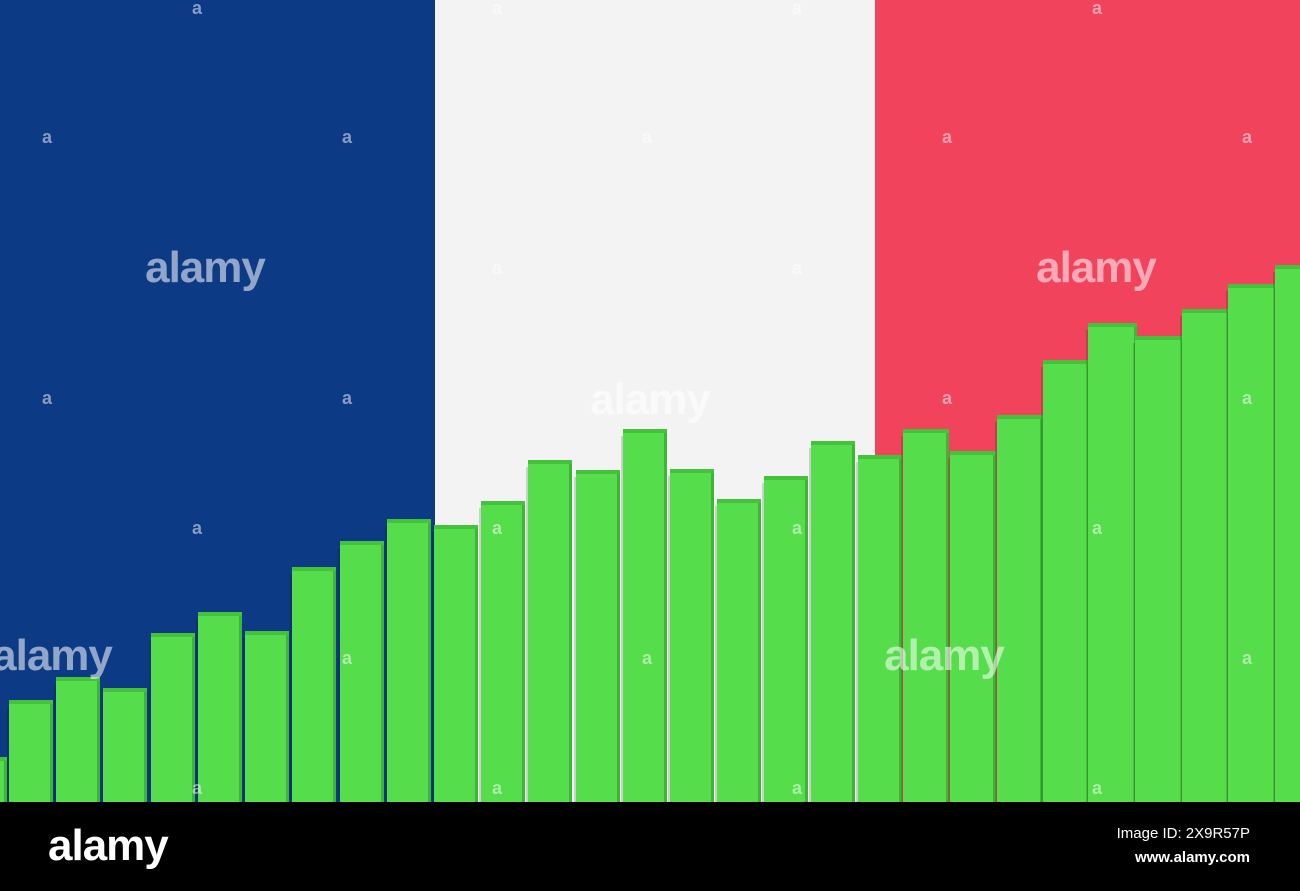 The width and height of the screenshot is (1300, 891). What do you see at coordinates (108, 845) in the screenshot?
I see `footer-logo: alamy` at bounding box center [108, 845].